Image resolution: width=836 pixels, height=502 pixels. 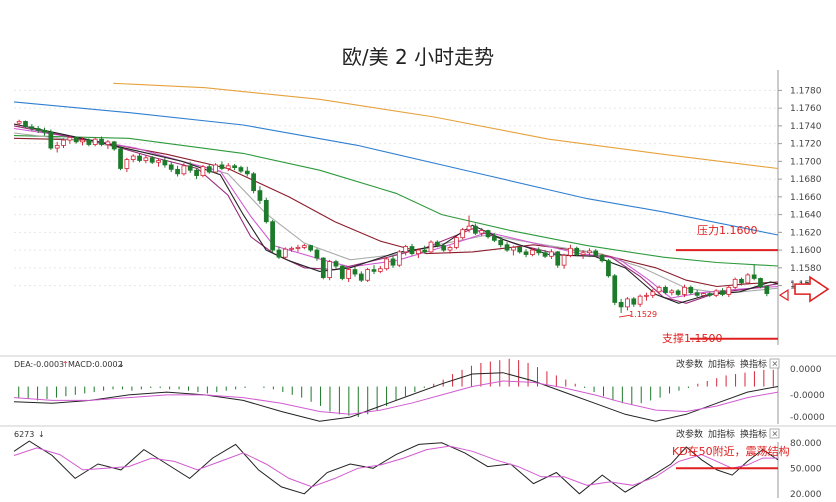 I want to click on forecast-arrow-small-icon, so click(x=783, y=295).